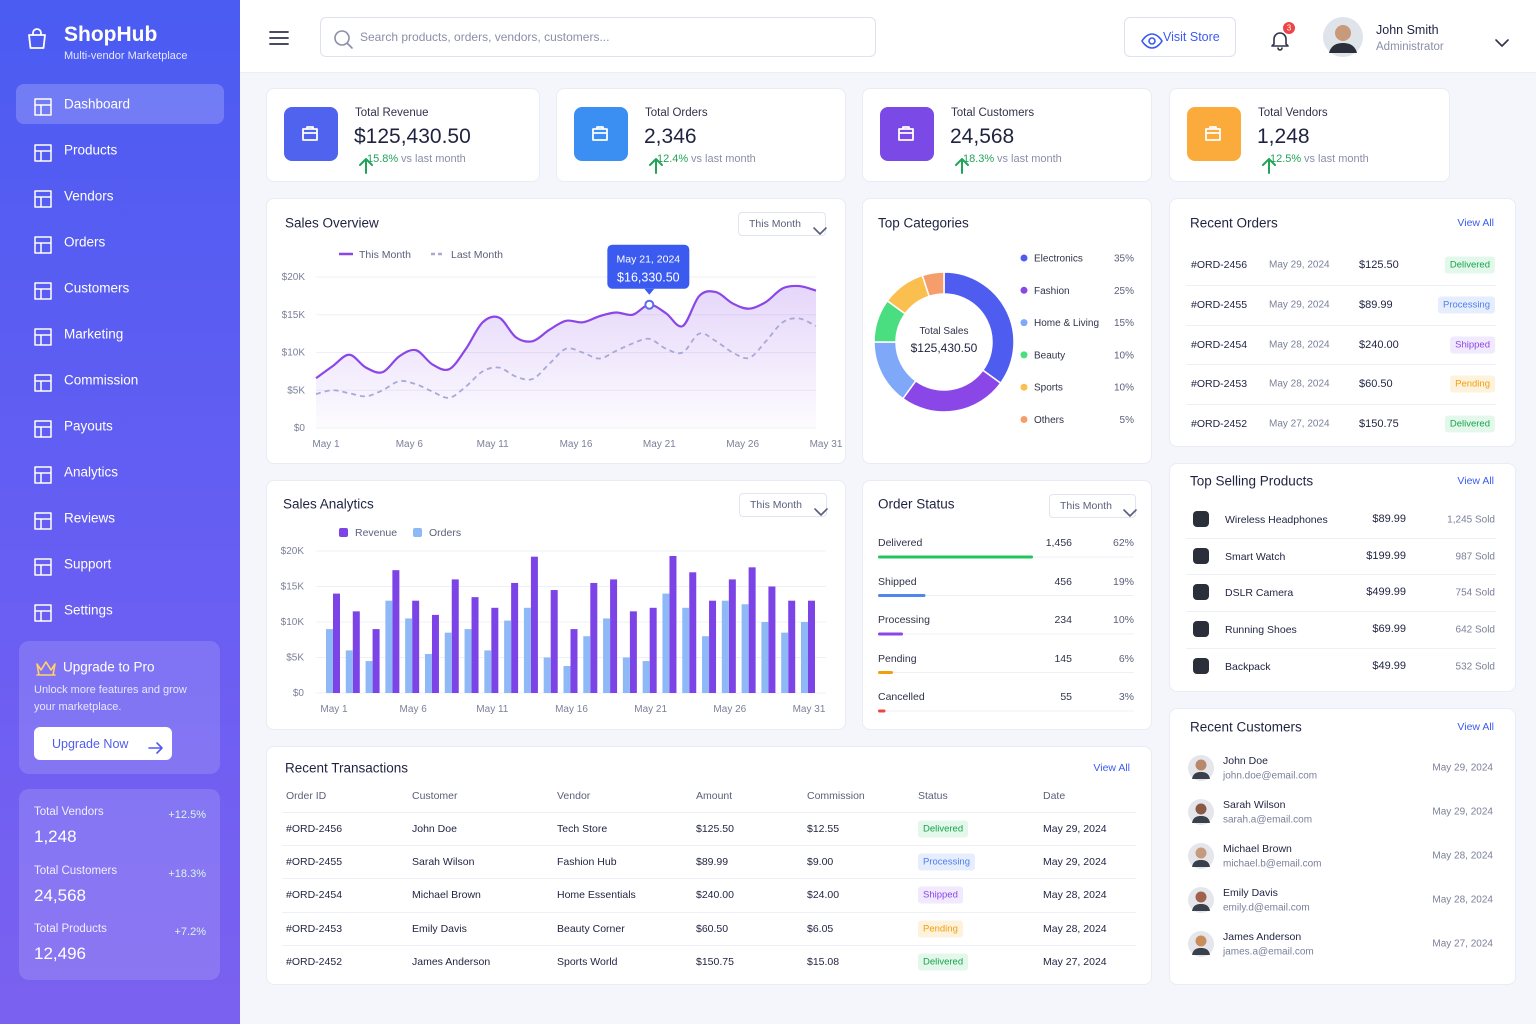 Image resolution: width=1536 pixels, height=1024 pixels. What do you see at coordinates (1475, 557) in the screenshot?
I see `product-sold: 987 Sold` at bounding box center [1475, 557].